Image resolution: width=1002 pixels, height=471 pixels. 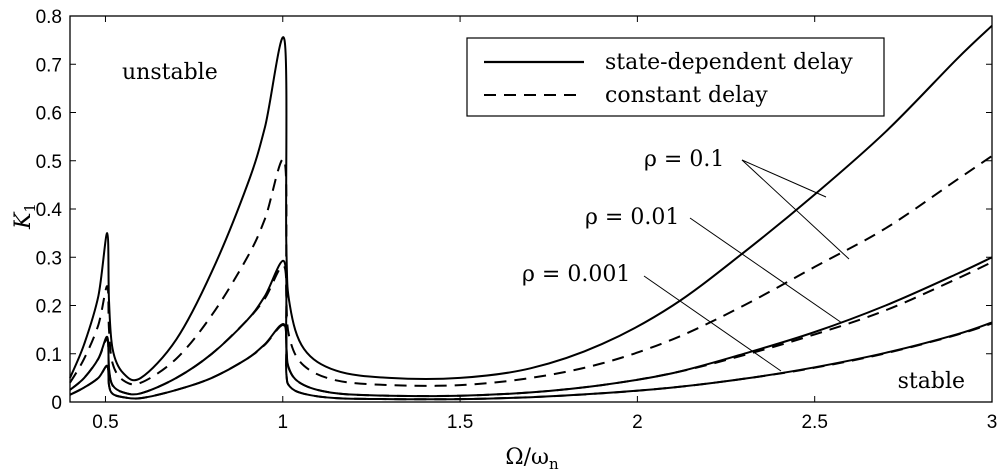 What do you see at coordinates (25, 216) in the screenshot?
I see `y-axis-title: K1` at bounding box center [25, 216].